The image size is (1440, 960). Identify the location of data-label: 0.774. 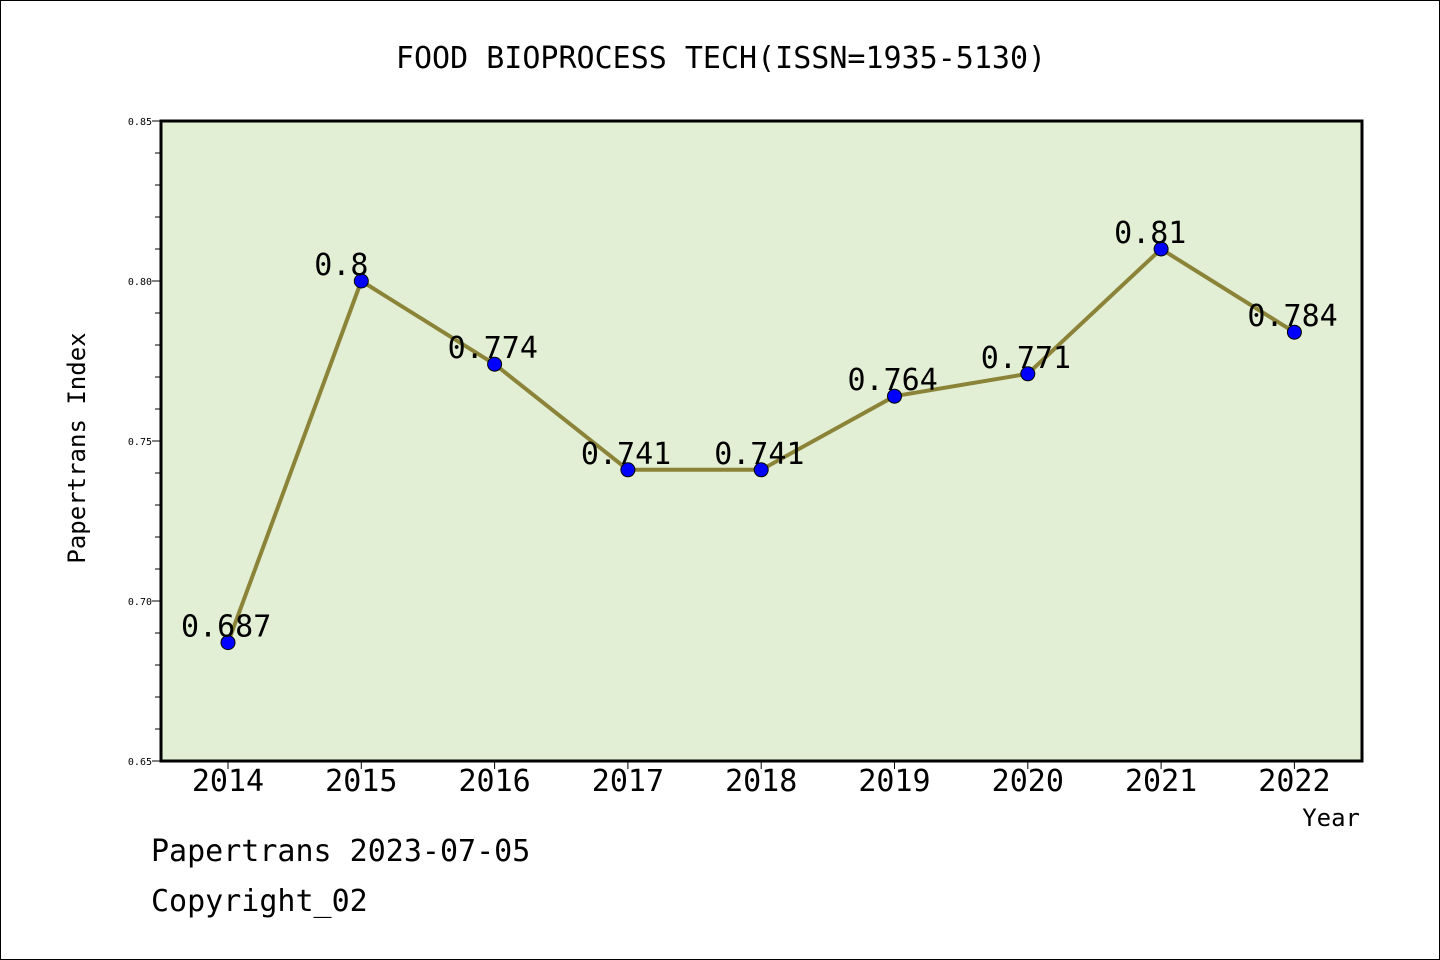
(493, 348).